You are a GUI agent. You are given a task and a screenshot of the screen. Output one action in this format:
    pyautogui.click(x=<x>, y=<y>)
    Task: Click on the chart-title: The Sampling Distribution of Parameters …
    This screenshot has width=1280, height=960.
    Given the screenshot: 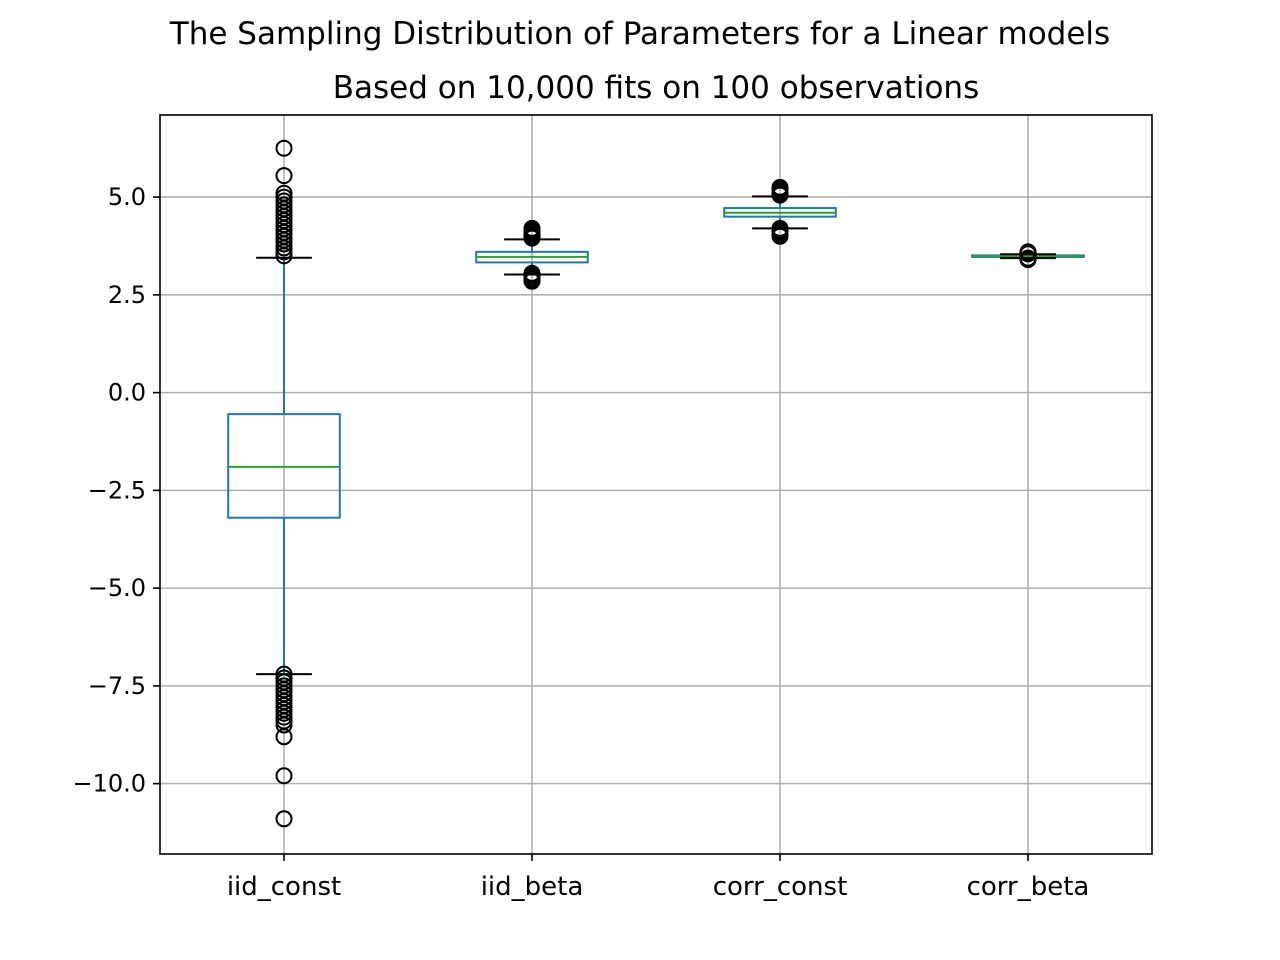 What is the action you would take?
    pyautogui.click(x=639, y=34)
    